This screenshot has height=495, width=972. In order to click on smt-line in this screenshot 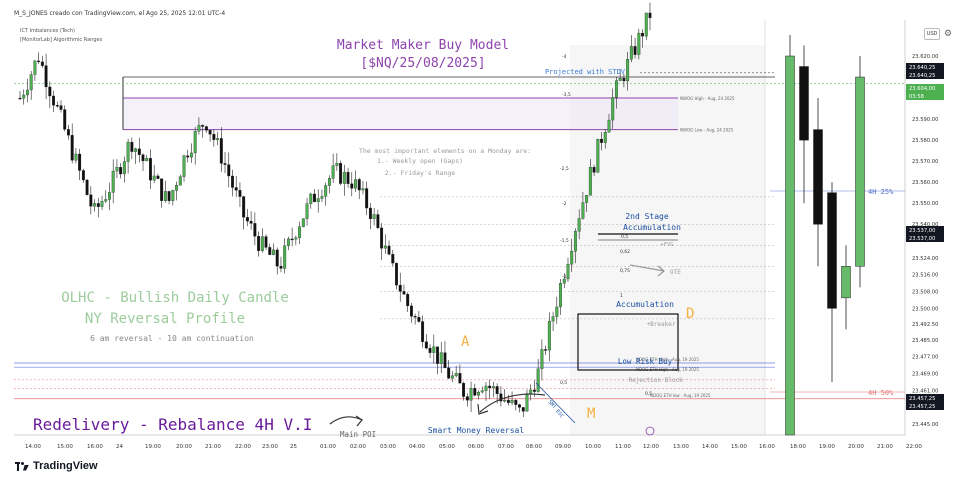, I will do `click(555, 403)`.